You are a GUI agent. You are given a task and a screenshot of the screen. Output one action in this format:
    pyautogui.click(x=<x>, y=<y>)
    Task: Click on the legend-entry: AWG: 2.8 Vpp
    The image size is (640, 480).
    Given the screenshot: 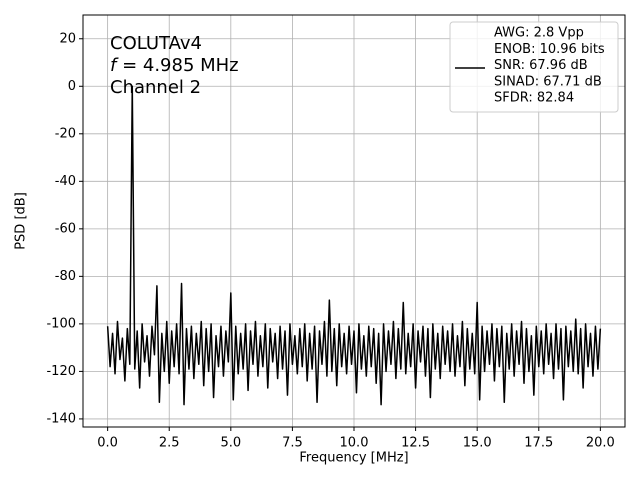 What is the action you would take?
    pyautogui.click(x=539, y=33)
    